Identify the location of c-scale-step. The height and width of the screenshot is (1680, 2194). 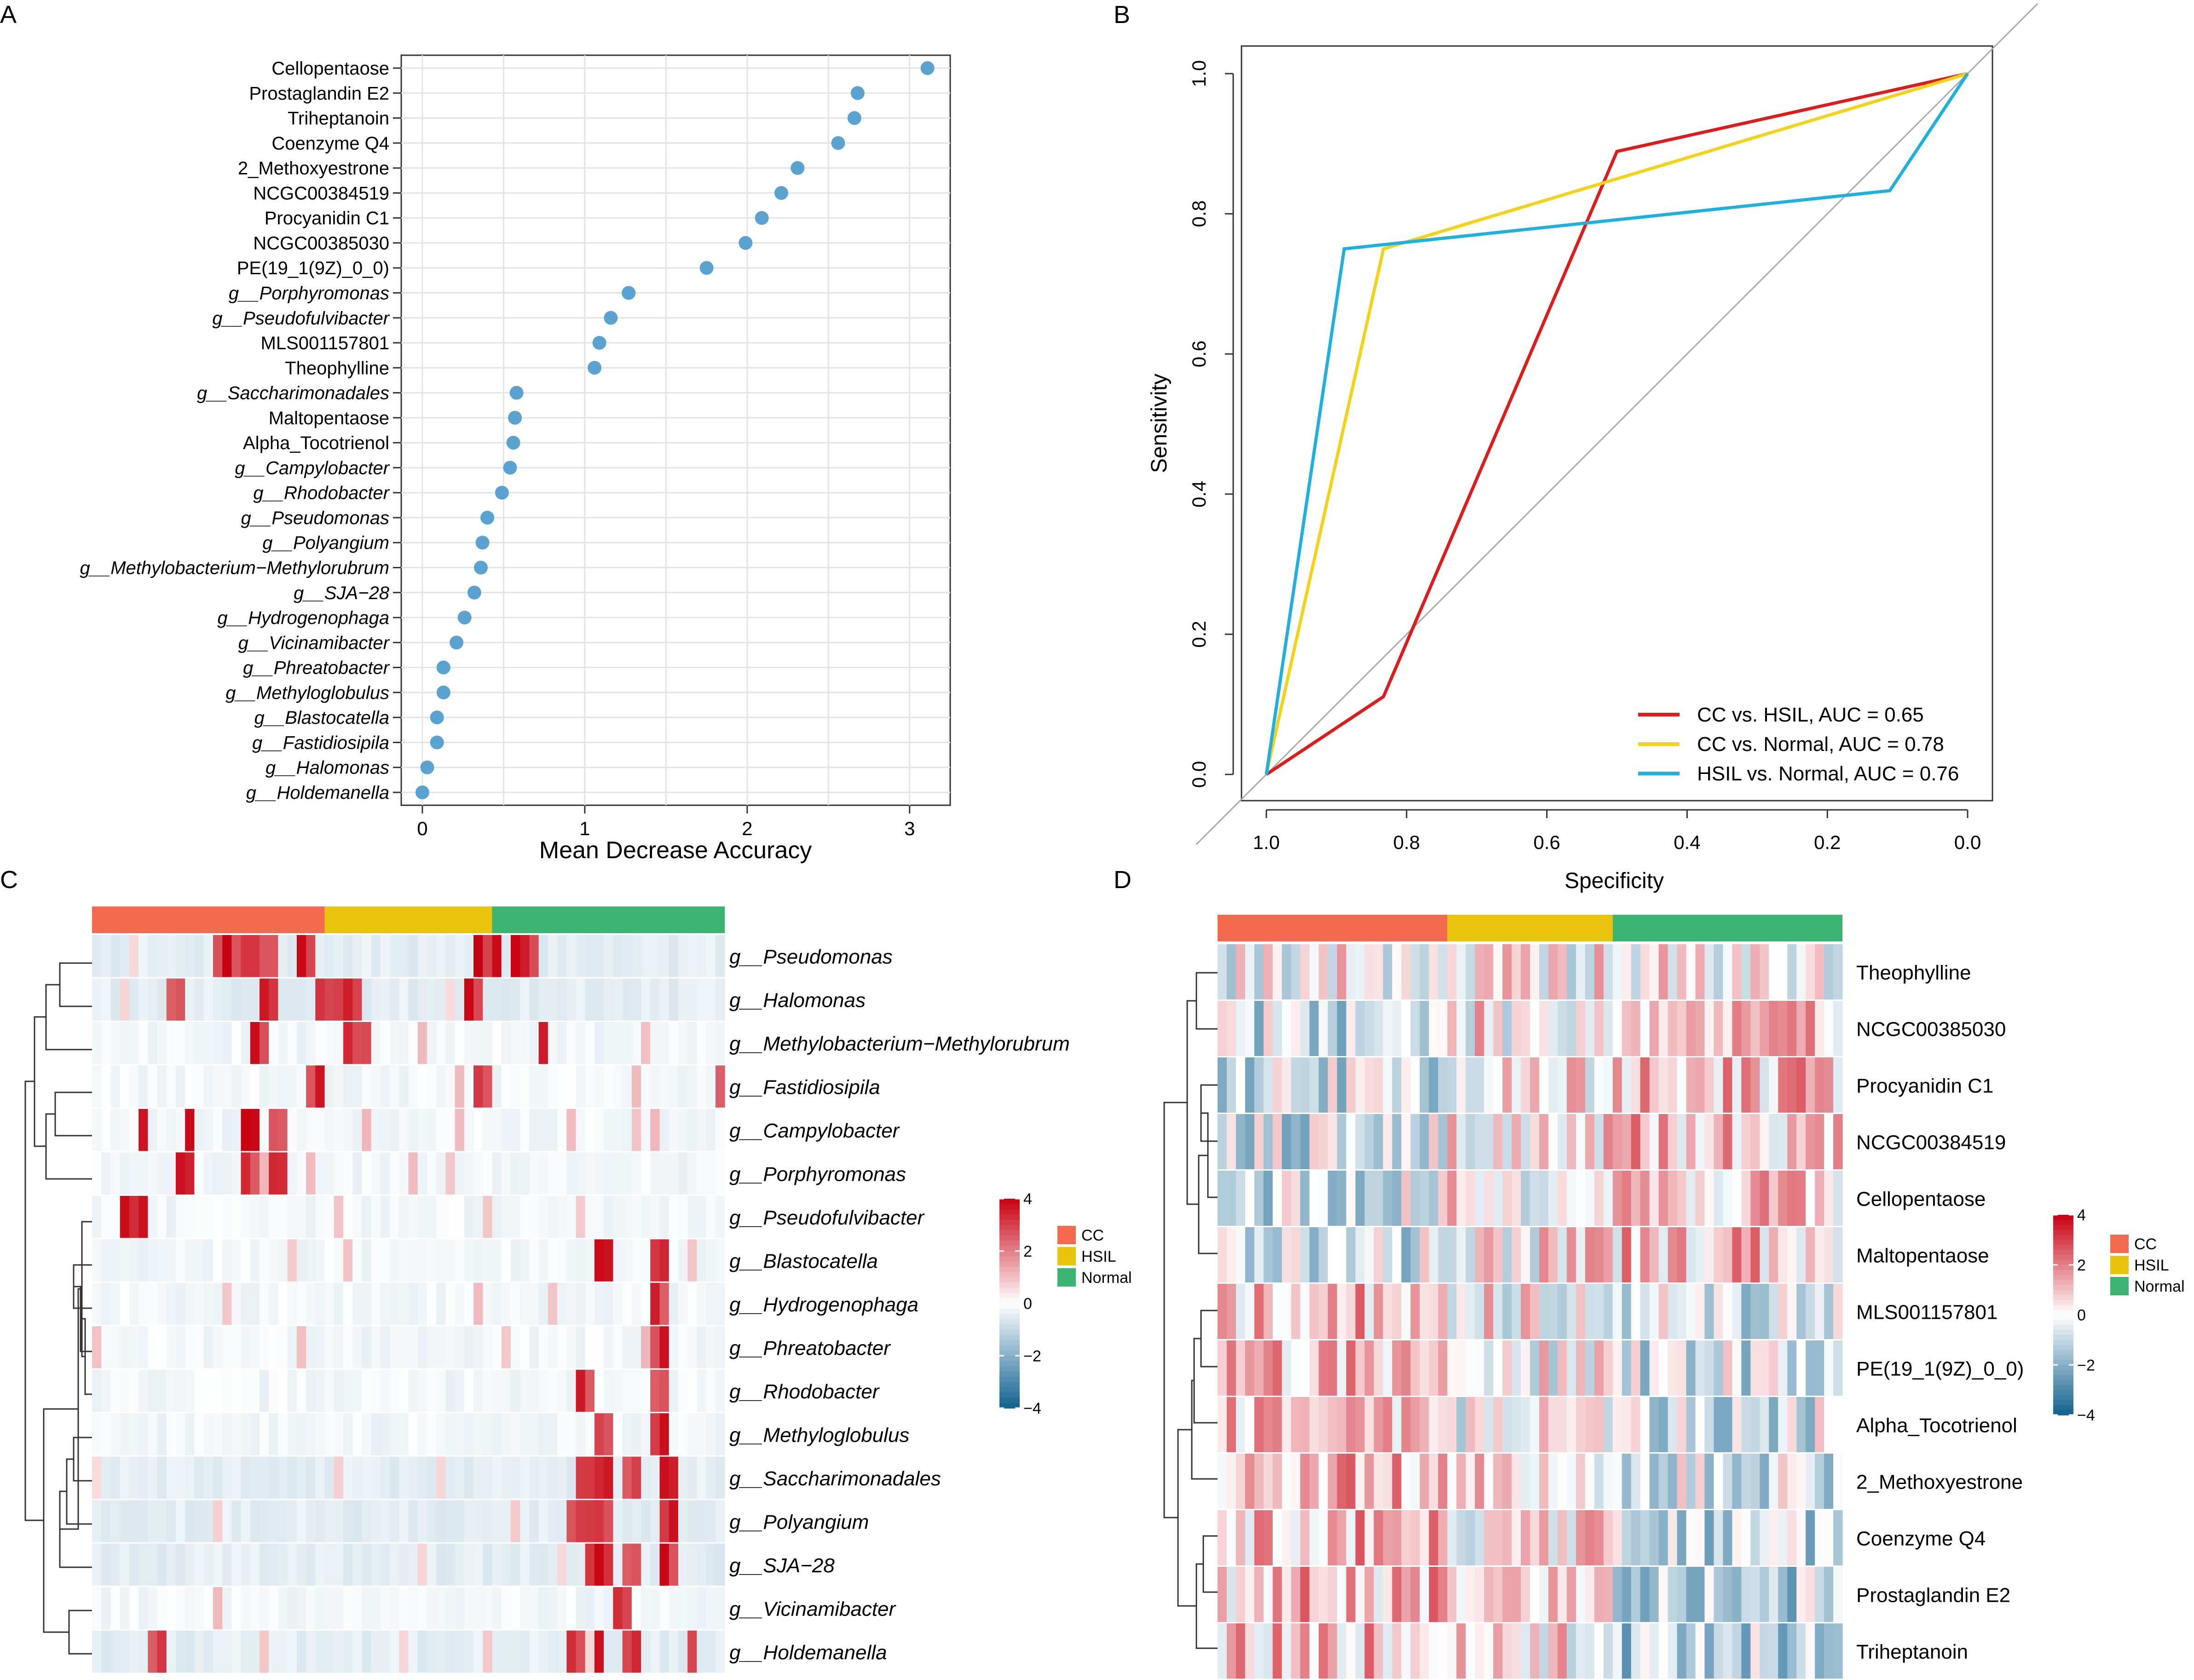
(1009, 1337).